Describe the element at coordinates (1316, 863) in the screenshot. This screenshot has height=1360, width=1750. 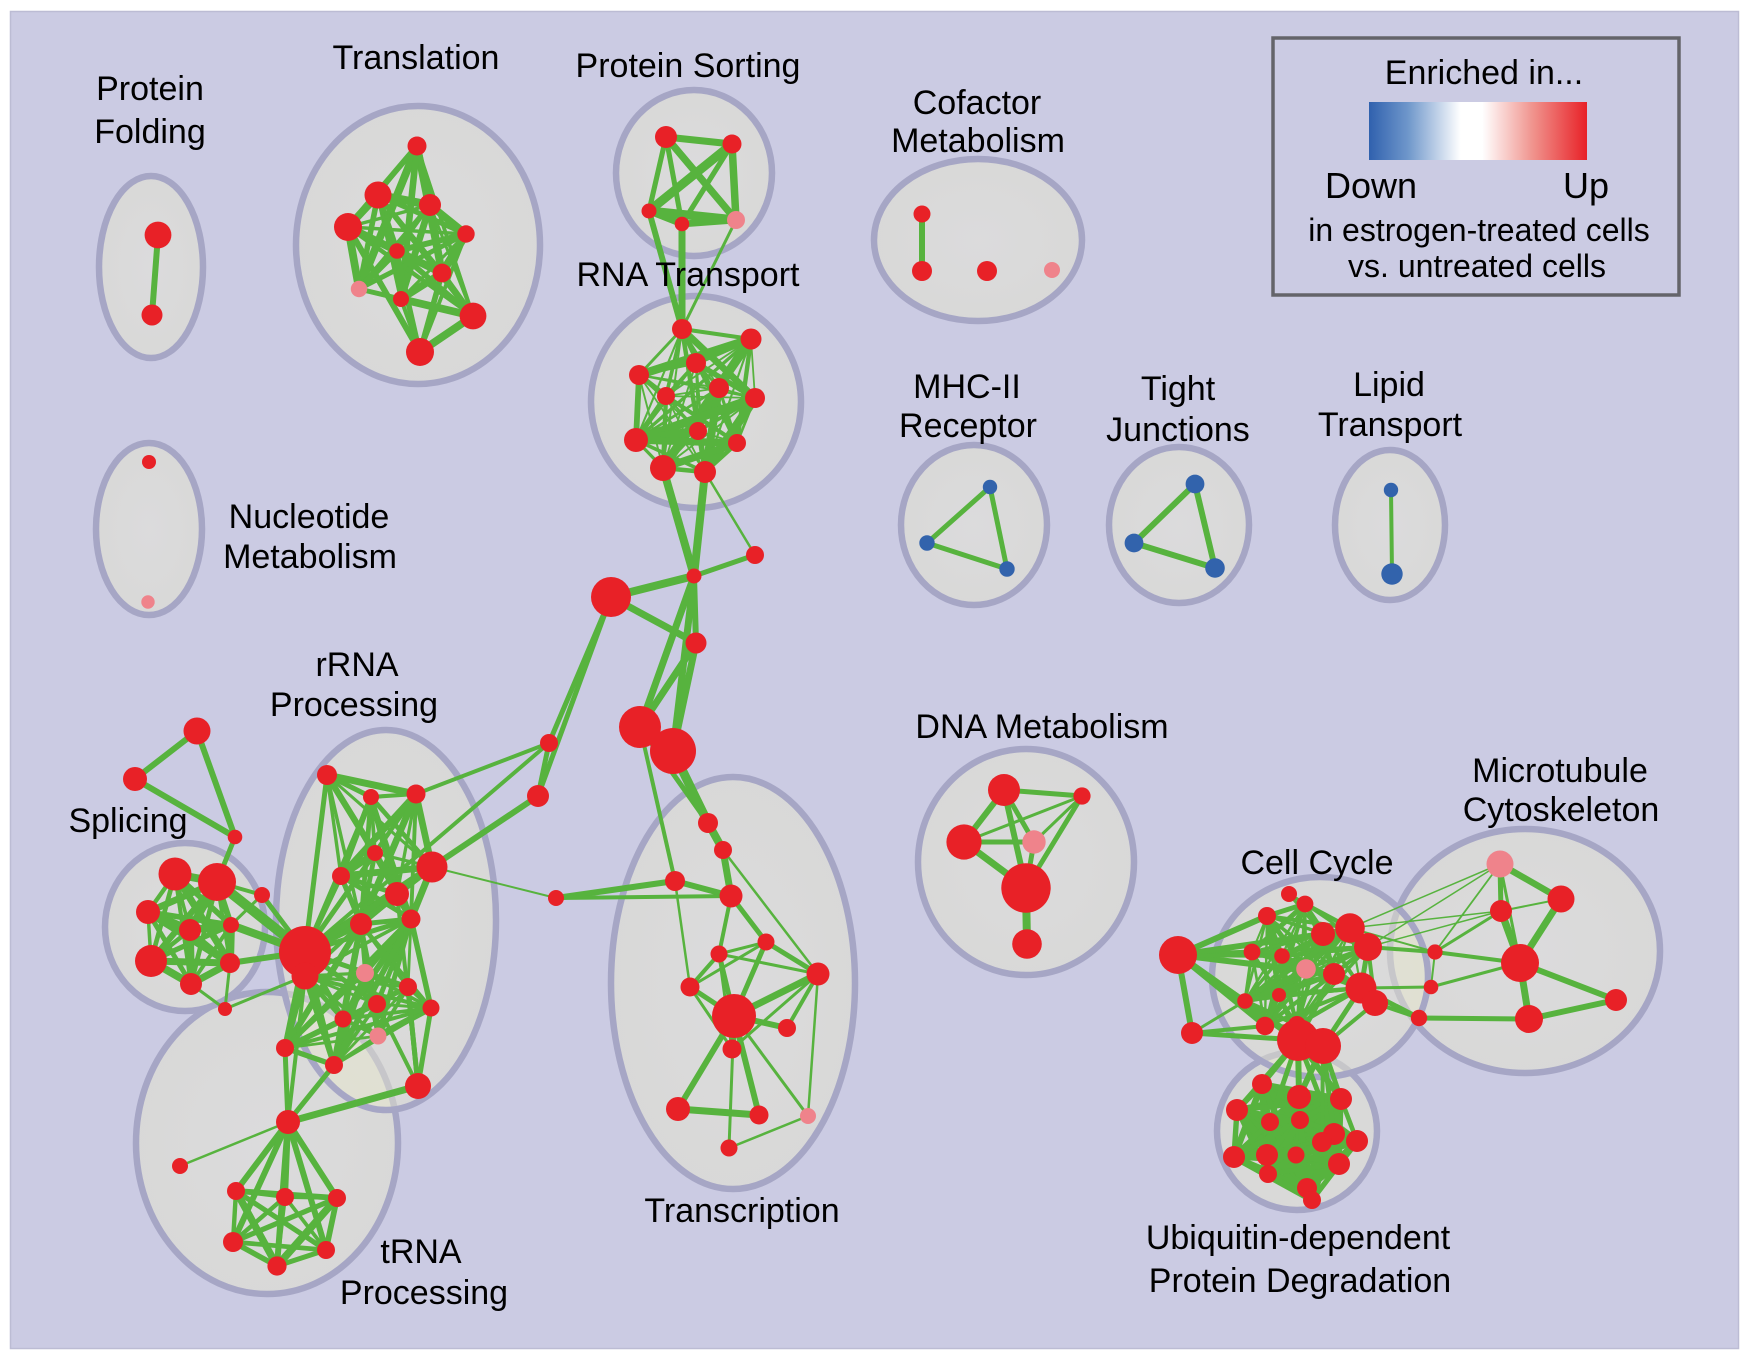
I see `svg-text: Cell Cycle` at that location.